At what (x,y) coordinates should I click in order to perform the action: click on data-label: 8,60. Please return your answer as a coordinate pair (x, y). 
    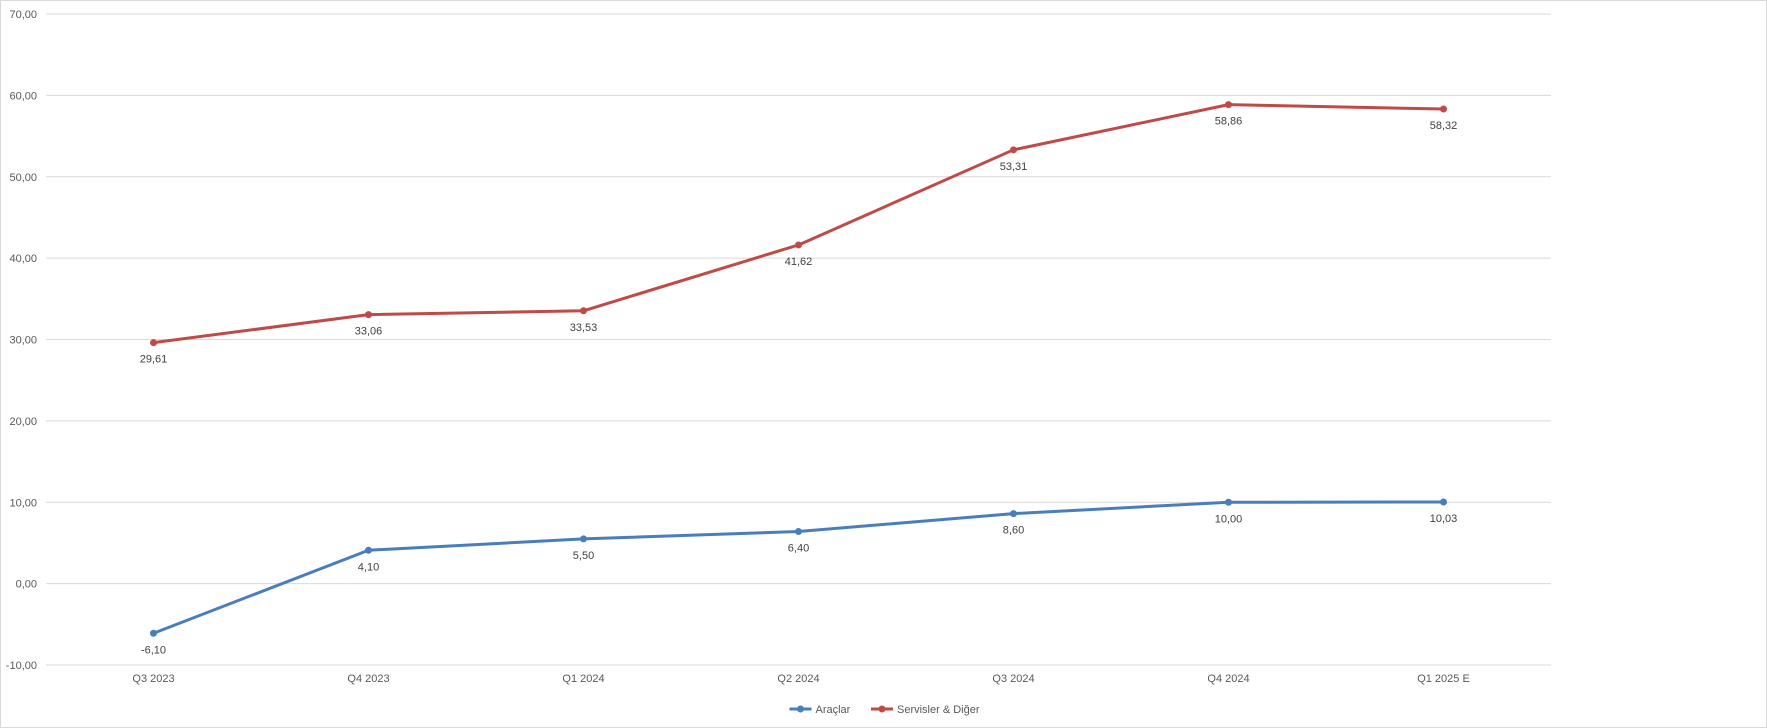
    Looking at the image, I should click on (1013, 531).